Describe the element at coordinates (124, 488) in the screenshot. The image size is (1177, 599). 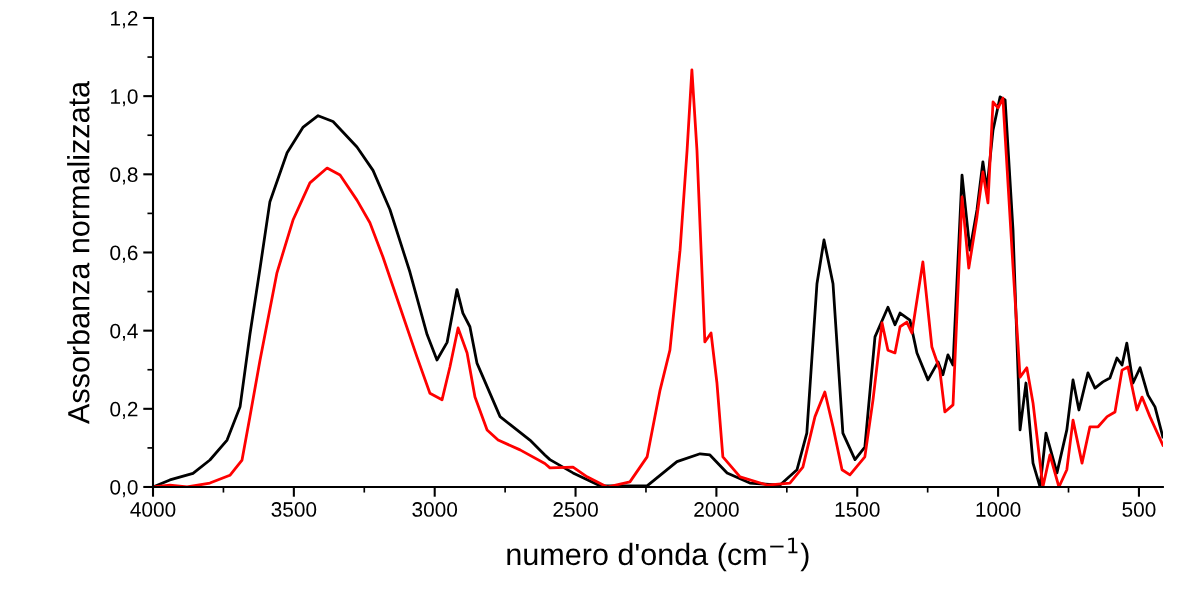
I see `y-tick-label: 0,0` at that location.